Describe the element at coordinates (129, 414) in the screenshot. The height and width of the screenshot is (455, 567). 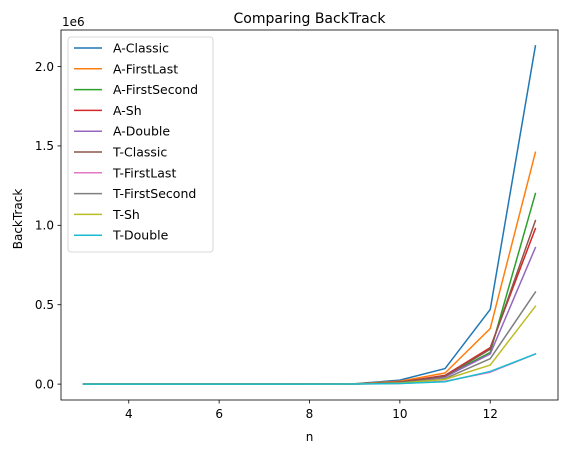
I see `x-tick-label: 4` at that location.